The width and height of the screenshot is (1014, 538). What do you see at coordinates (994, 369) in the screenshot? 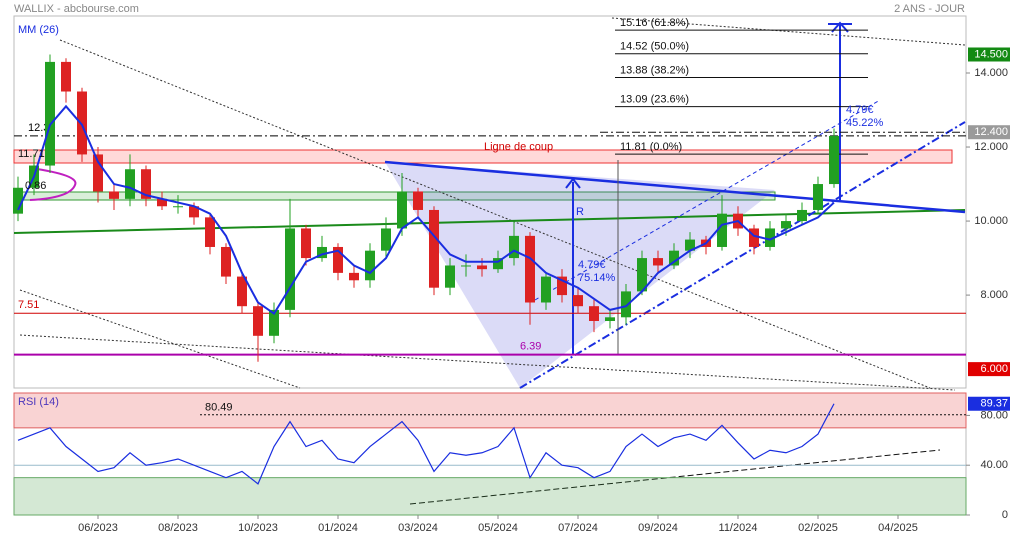
I see `price-marker-label: 6.000` at bounding box center [994, 369].